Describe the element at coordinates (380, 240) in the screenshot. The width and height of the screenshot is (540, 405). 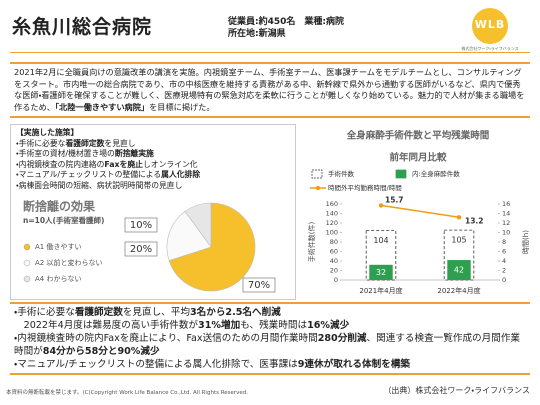
I see `value-label: 104` at that location.